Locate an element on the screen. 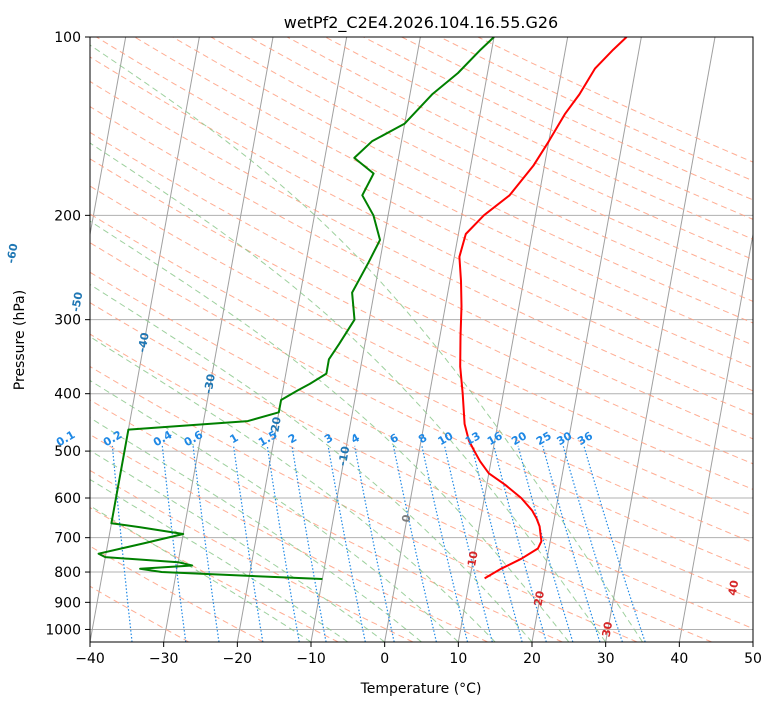 The image size is (775, 708). isotherm-label: -40 is located at coordinates (143, 342).